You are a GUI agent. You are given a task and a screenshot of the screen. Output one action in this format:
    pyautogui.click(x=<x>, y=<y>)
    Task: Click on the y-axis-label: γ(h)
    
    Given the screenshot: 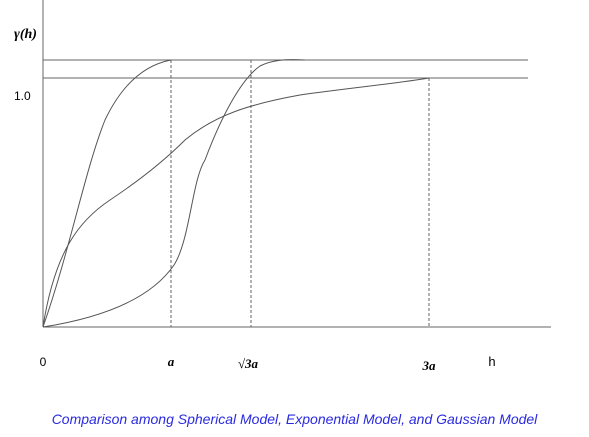 What is the action you would take?
    pyautogui.click(x=25, y=34)
    